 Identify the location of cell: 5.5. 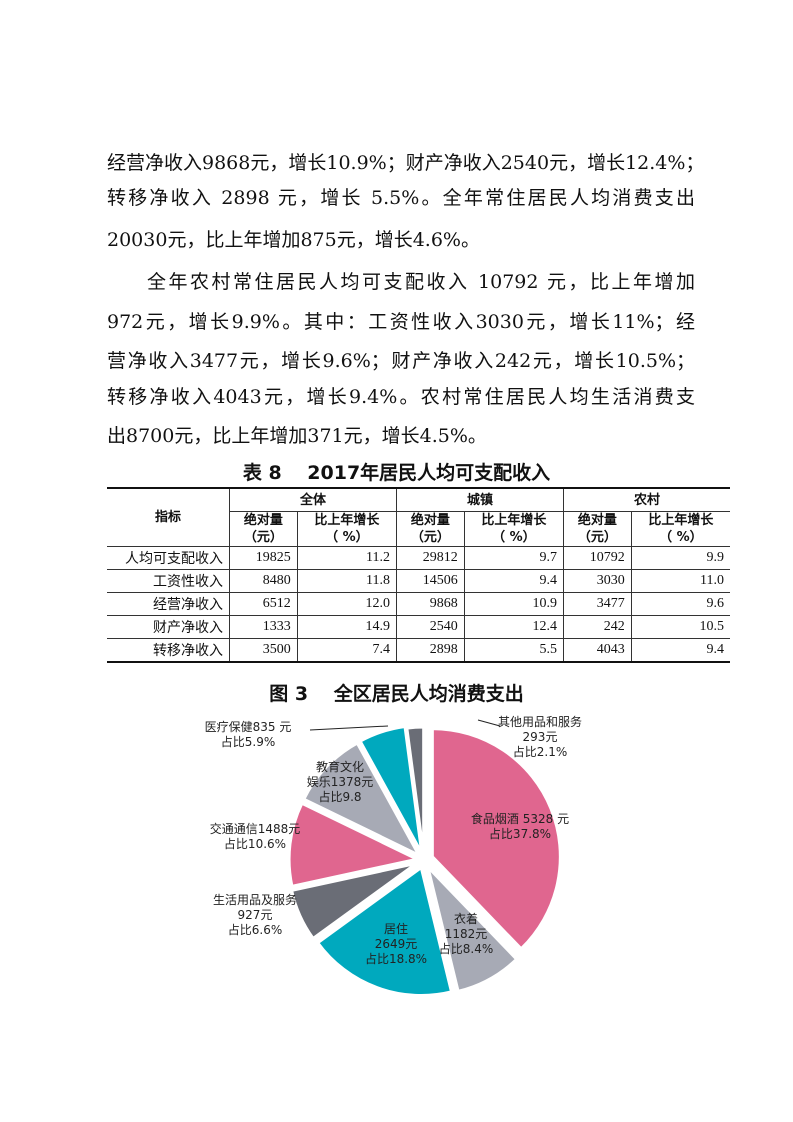
(514, 650).